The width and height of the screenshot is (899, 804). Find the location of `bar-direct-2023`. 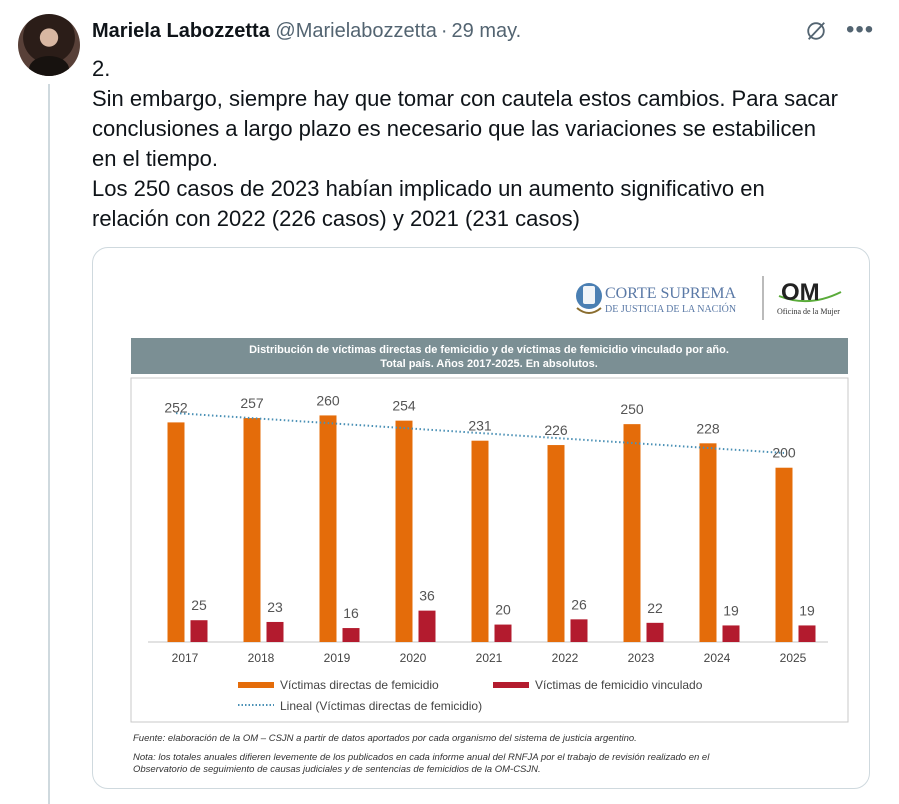

bar-direct-2023 is located at coordinates (632, 533).